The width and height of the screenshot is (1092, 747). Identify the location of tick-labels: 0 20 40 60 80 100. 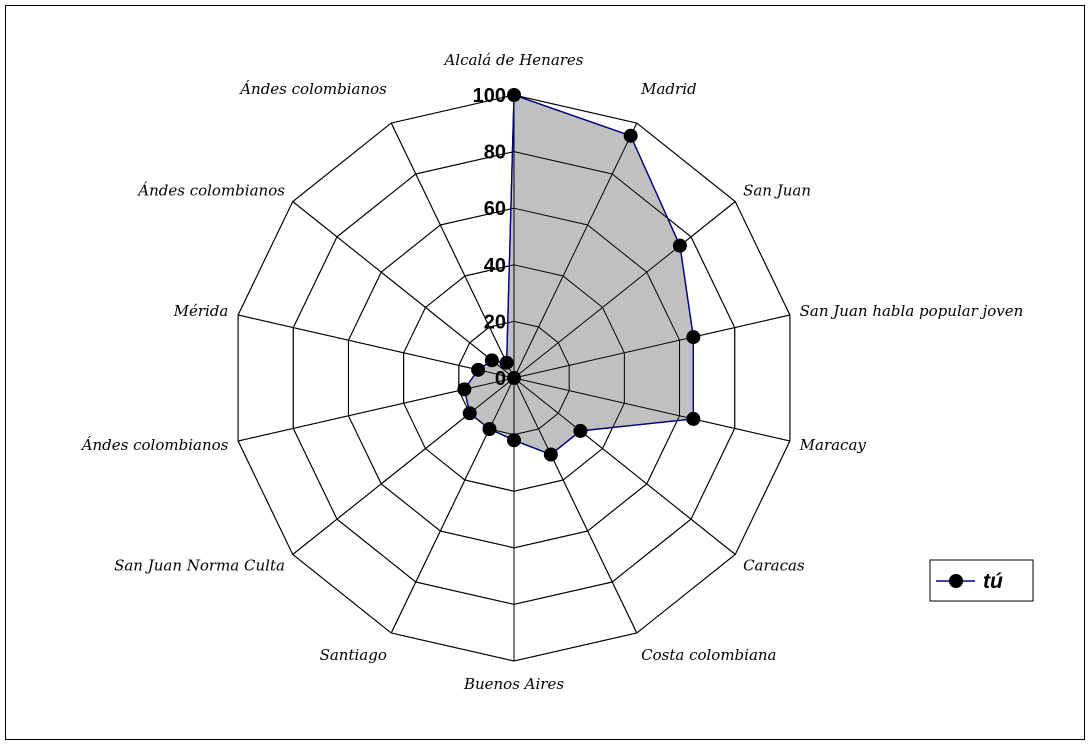
(489, 237).